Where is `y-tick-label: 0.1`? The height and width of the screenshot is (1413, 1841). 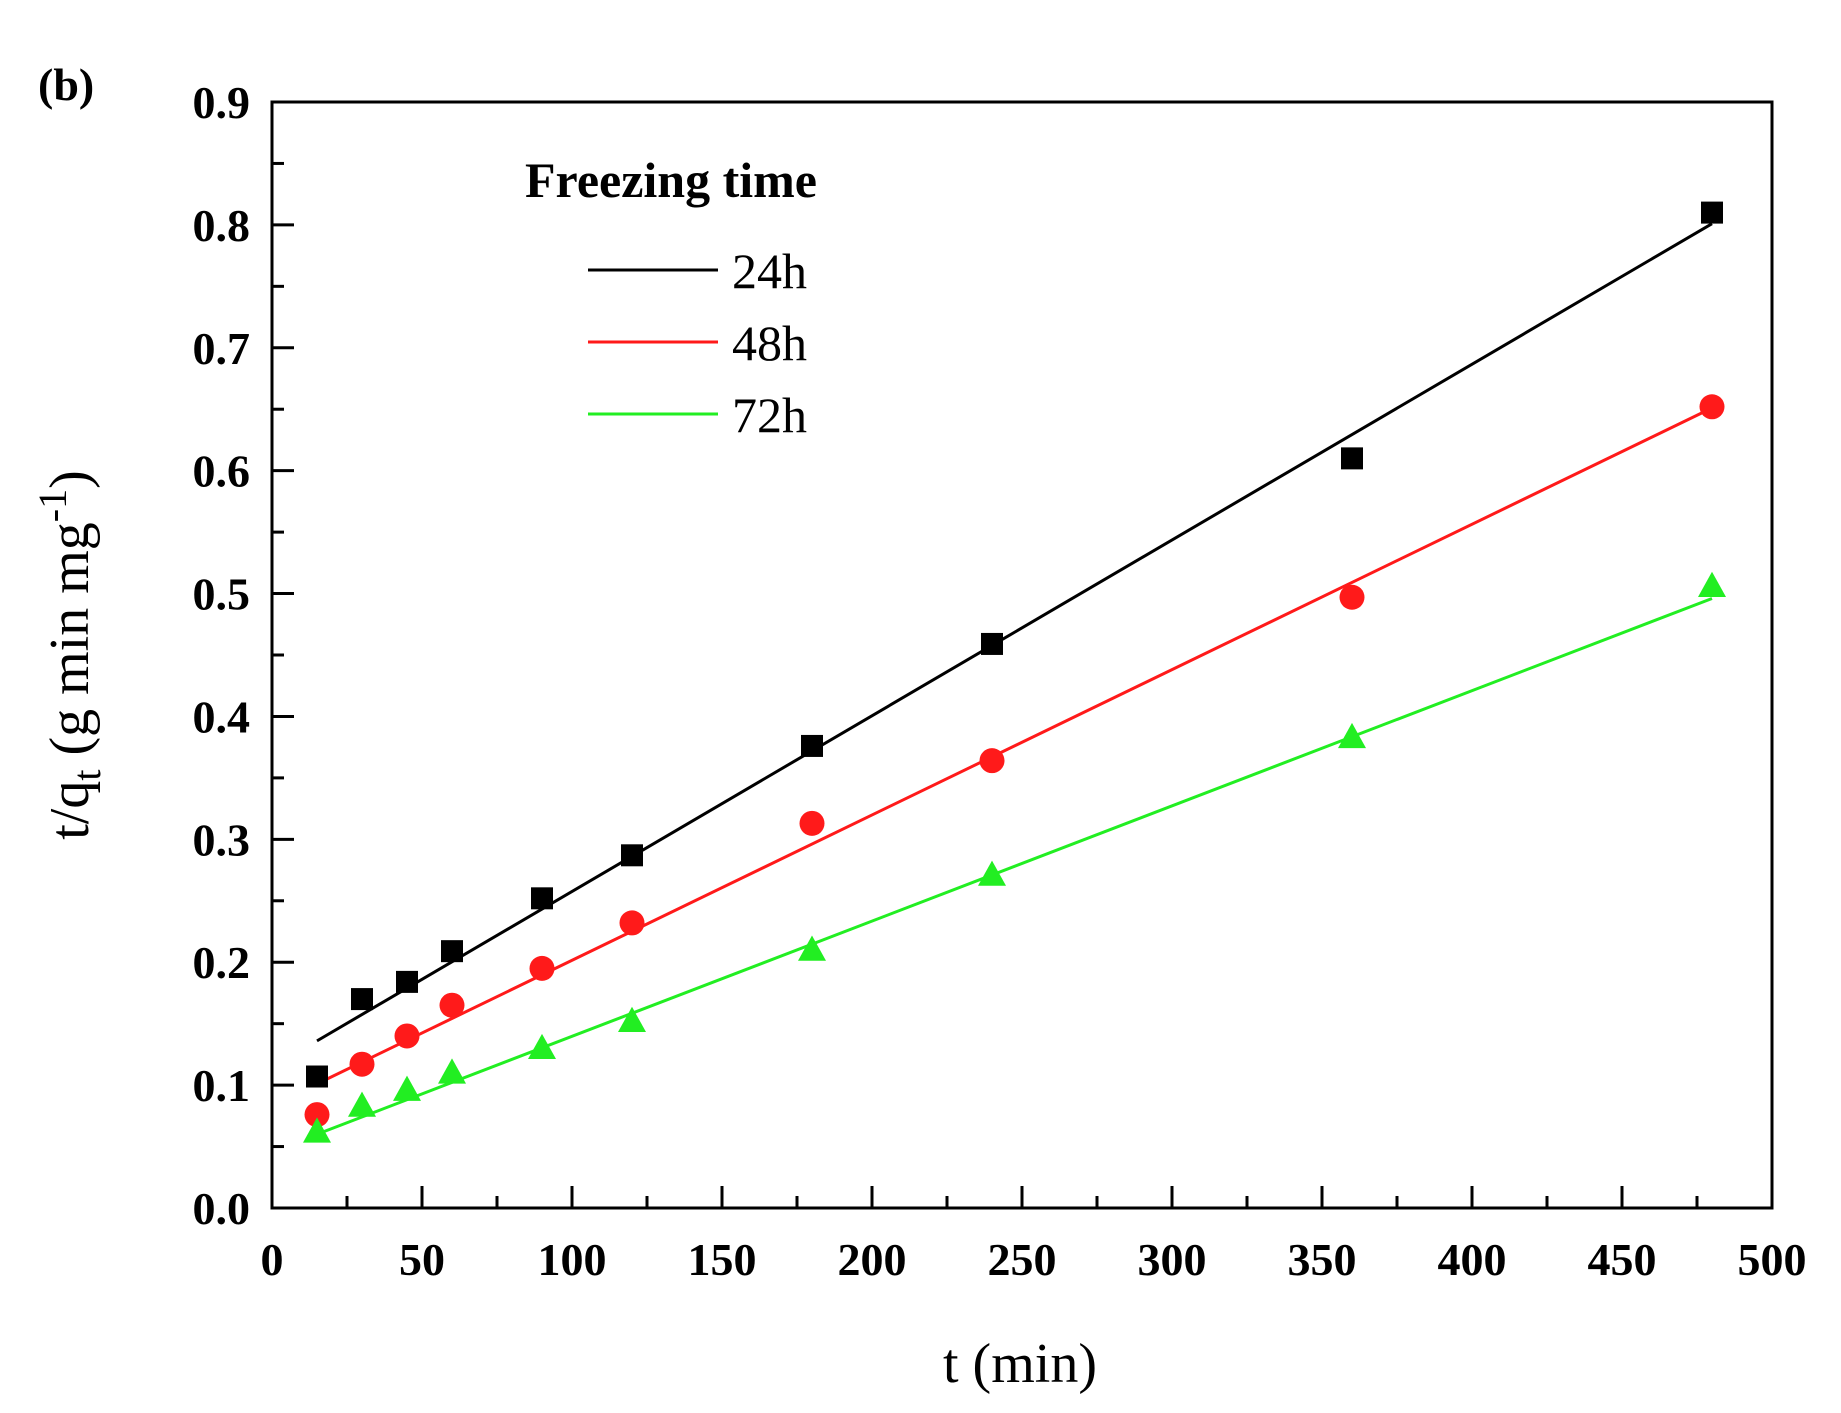 y-tick-label: 0.1 is located at coordinates (222, 1085).